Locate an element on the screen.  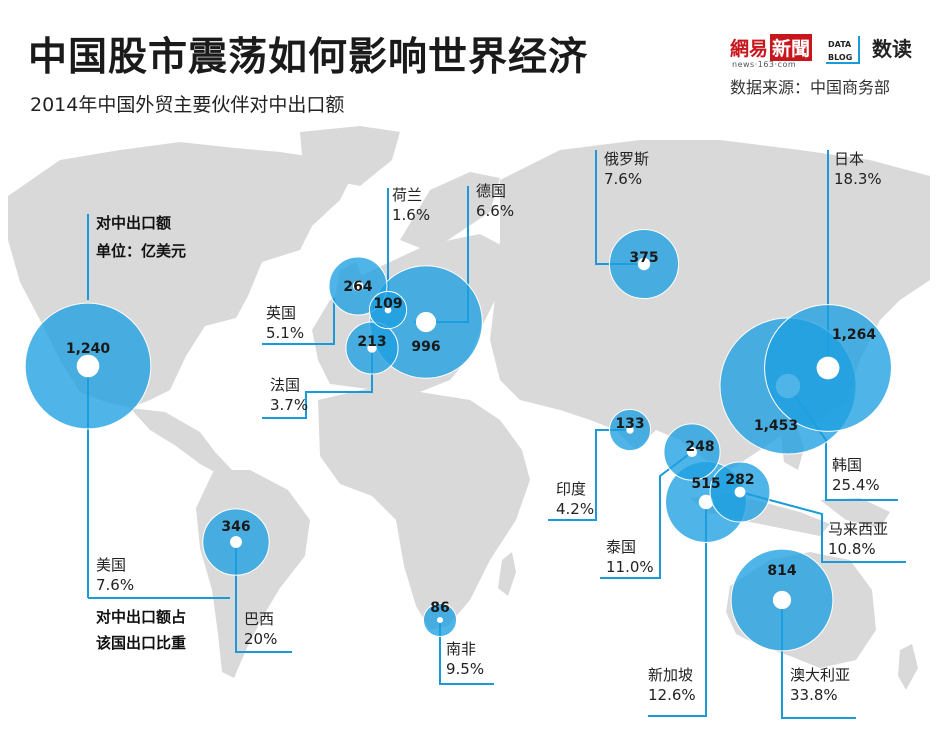
value-label-11: 282 is located at coordinates (739, 480).